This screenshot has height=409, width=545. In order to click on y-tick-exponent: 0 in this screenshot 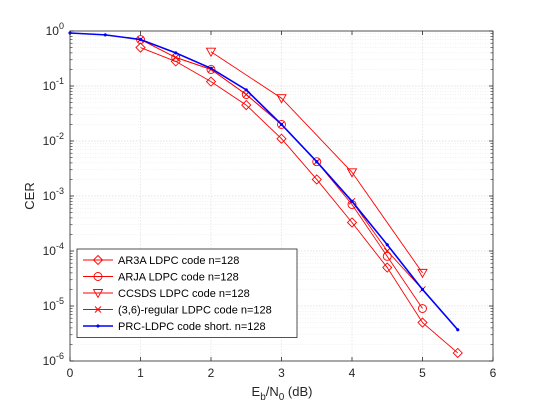, I will do `click(61, 26)`.